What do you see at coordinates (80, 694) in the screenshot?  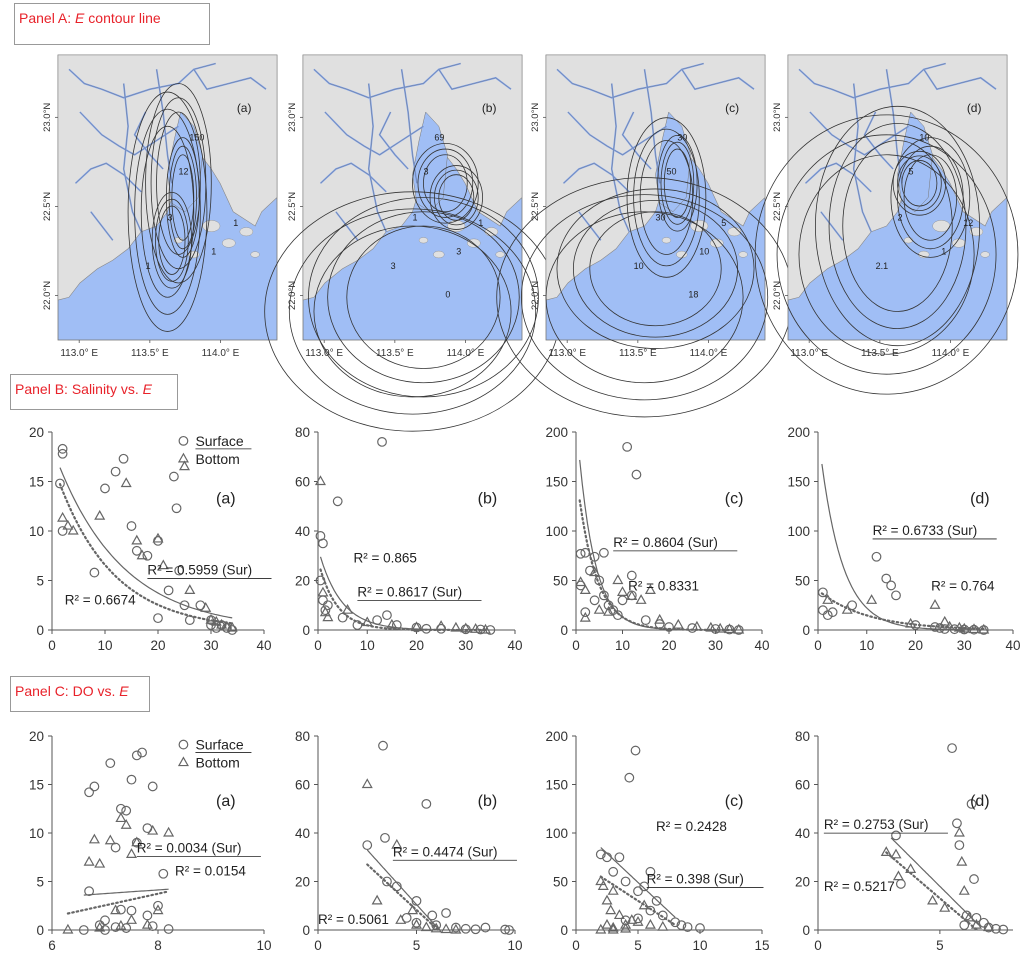 I see `panel-c-label: Panel C: DO vs. E` at bounding box center [80, 694].